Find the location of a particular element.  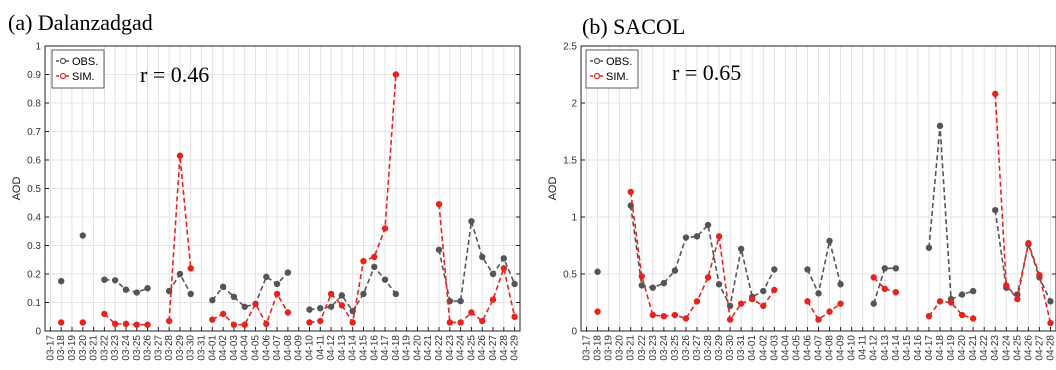

y-tick-label: 0.1 is located at coordinates (34, 303).